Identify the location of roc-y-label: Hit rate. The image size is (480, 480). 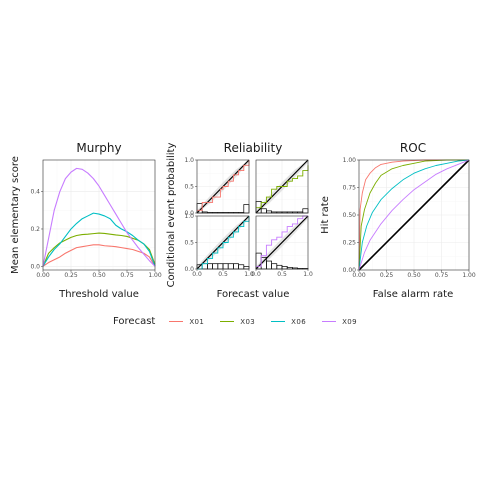
(325, 215).